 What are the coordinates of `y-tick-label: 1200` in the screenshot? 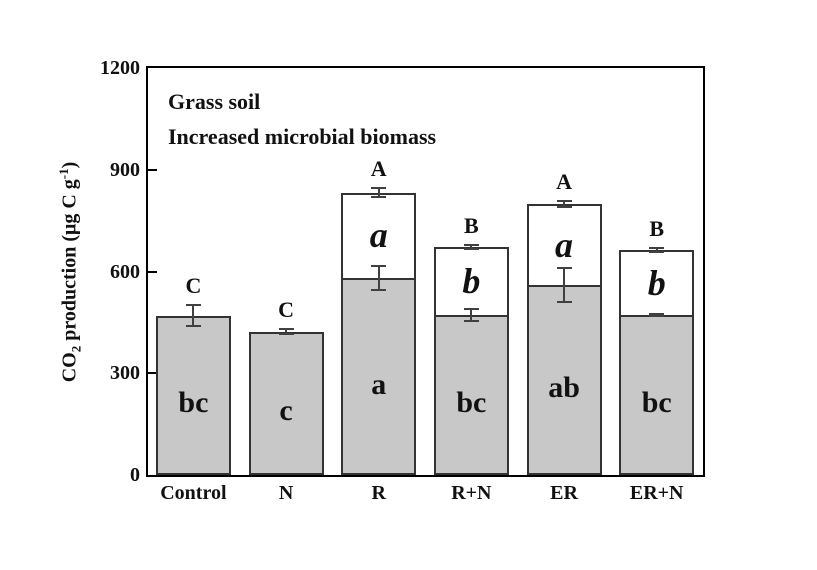 It's located at (120, 68).